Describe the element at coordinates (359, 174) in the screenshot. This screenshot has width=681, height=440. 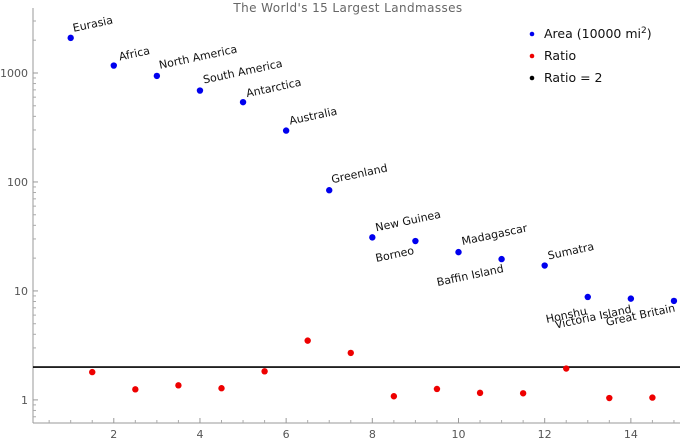
I see `point-label: Greenland` at that location.